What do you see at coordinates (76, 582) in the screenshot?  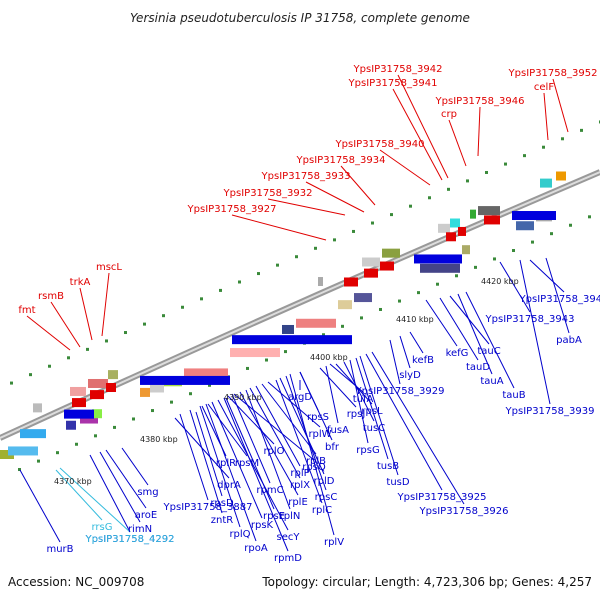 I see `accession-text: Accession: NC_009708` at bounding box center [76, 582].